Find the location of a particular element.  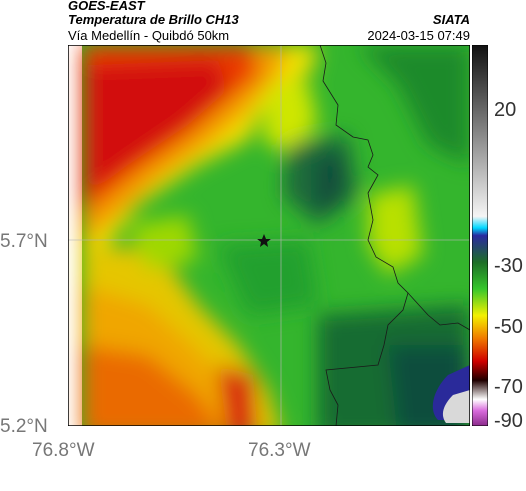

lat-label-5-2: 5.2°N is located at coordinates (24, 426).